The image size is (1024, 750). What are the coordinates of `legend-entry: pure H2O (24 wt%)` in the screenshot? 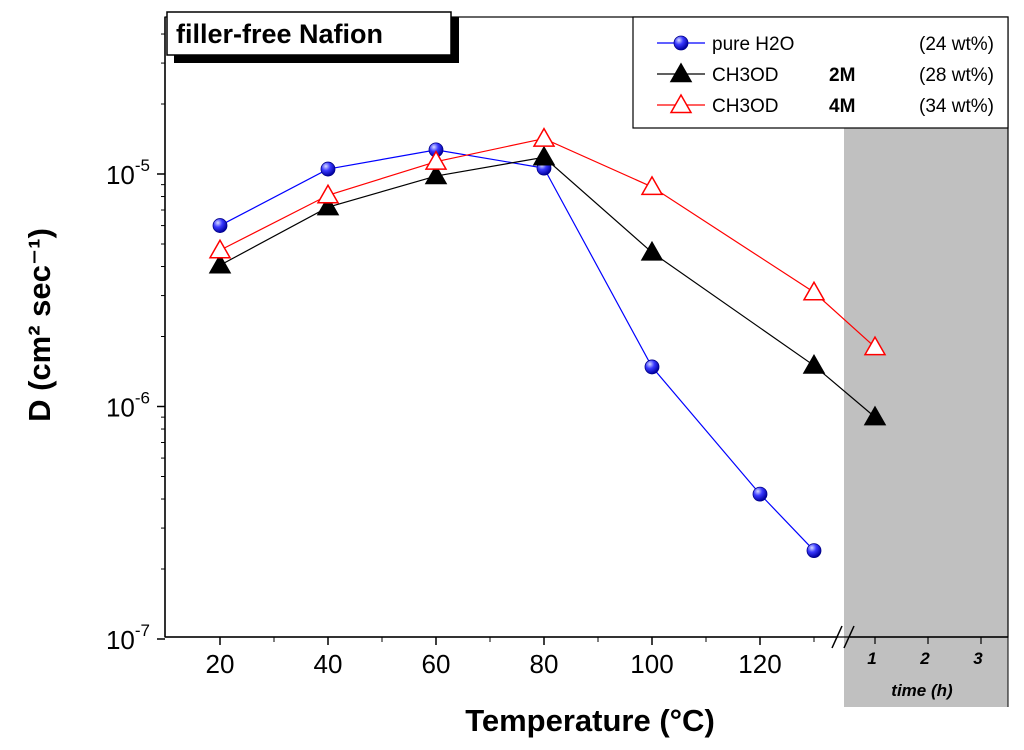 It's located at (825, 44).